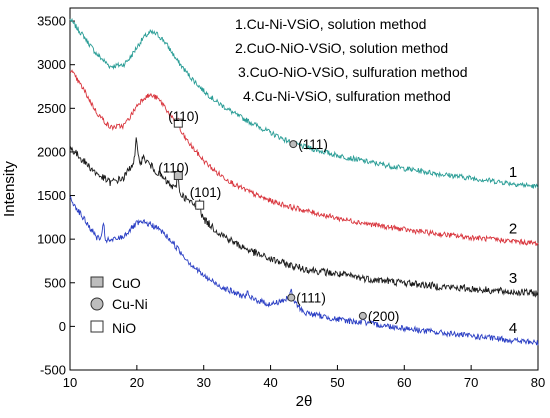 Image resolution: width=550 pixels, height=418 pixels. I want to click on y-tick-label: 500, so click(55, 282).